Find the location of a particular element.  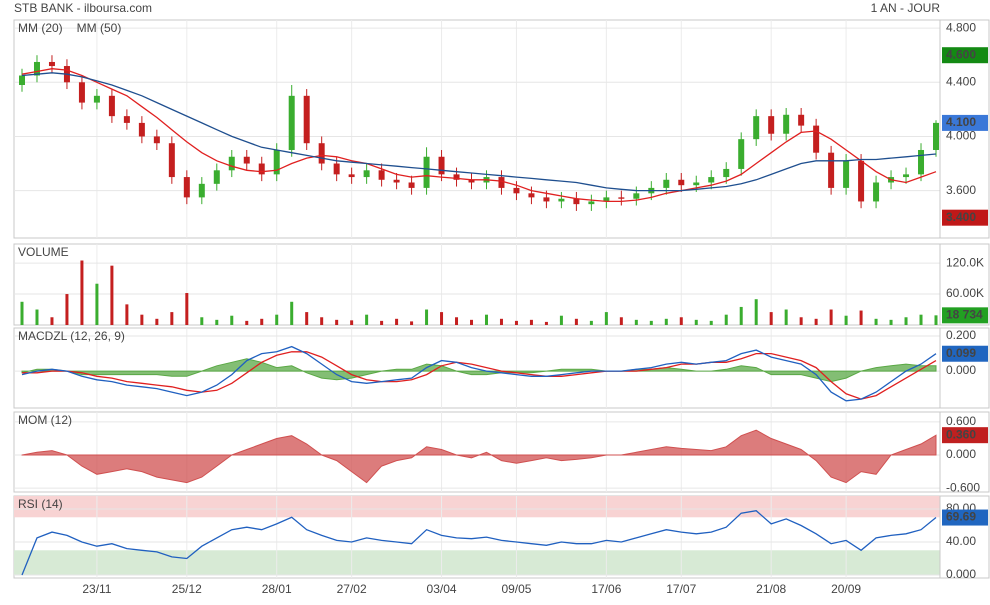

y-tick-label: 120.0K is located at coordinates (965, 262).